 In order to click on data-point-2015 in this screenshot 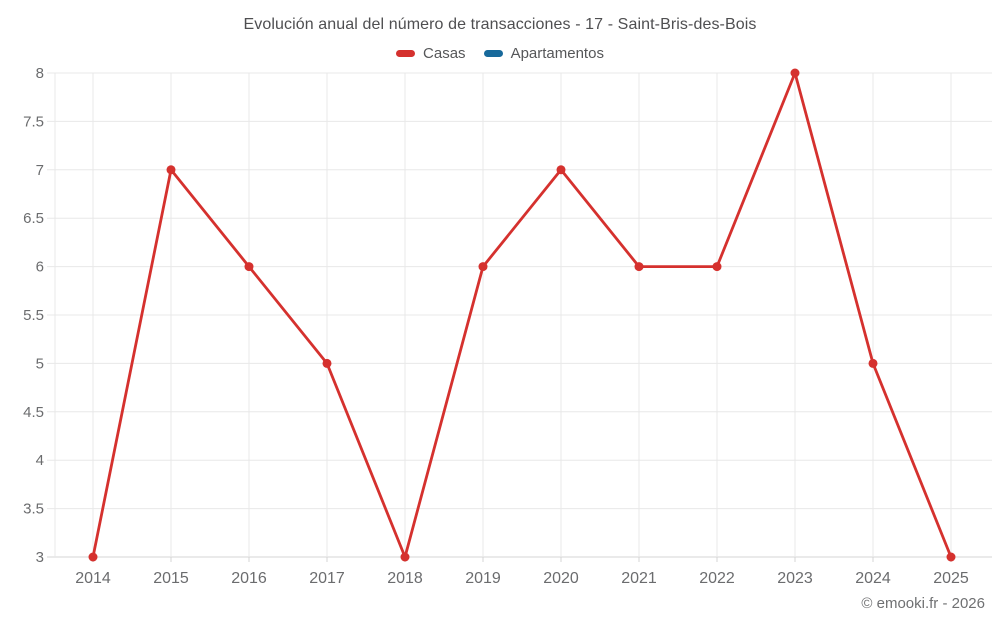, I will do `click(171, 170)`.